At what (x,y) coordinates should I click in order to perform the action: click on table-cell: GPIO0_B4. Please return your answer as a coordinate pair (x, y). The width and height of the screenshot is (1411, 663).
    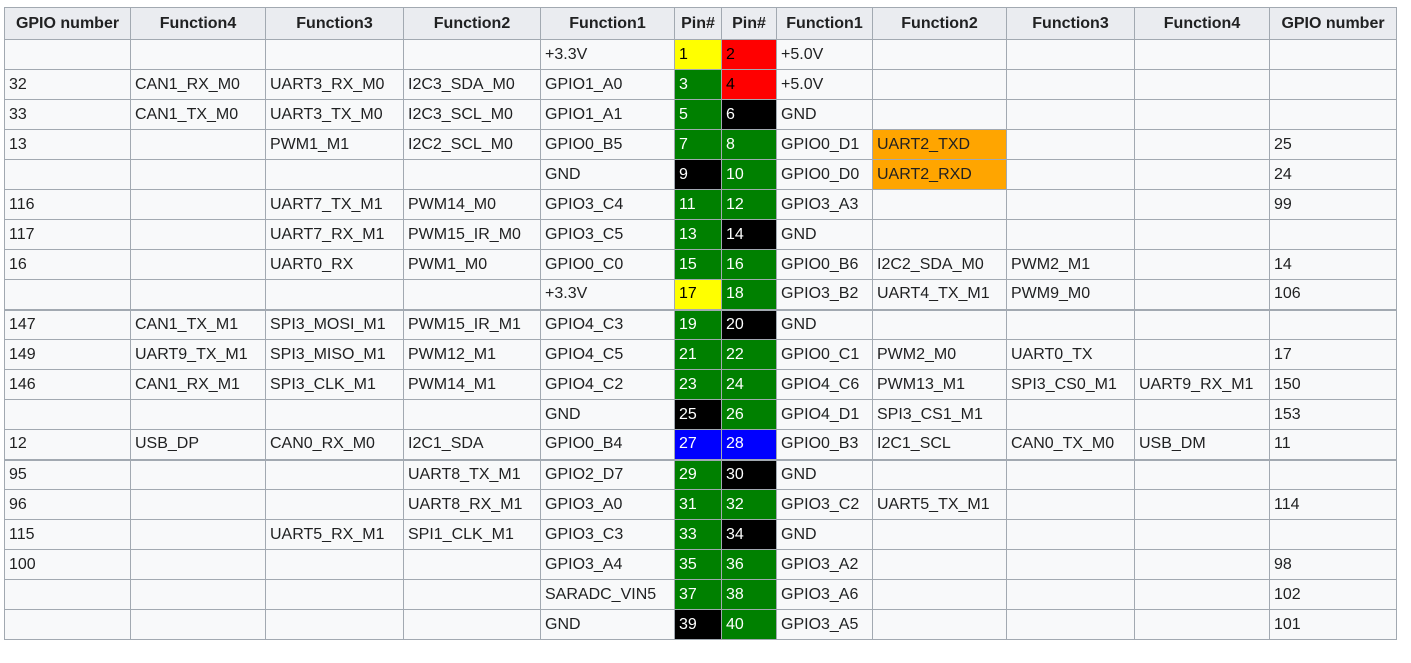
    Looking at the image, I should click on (607, 444).